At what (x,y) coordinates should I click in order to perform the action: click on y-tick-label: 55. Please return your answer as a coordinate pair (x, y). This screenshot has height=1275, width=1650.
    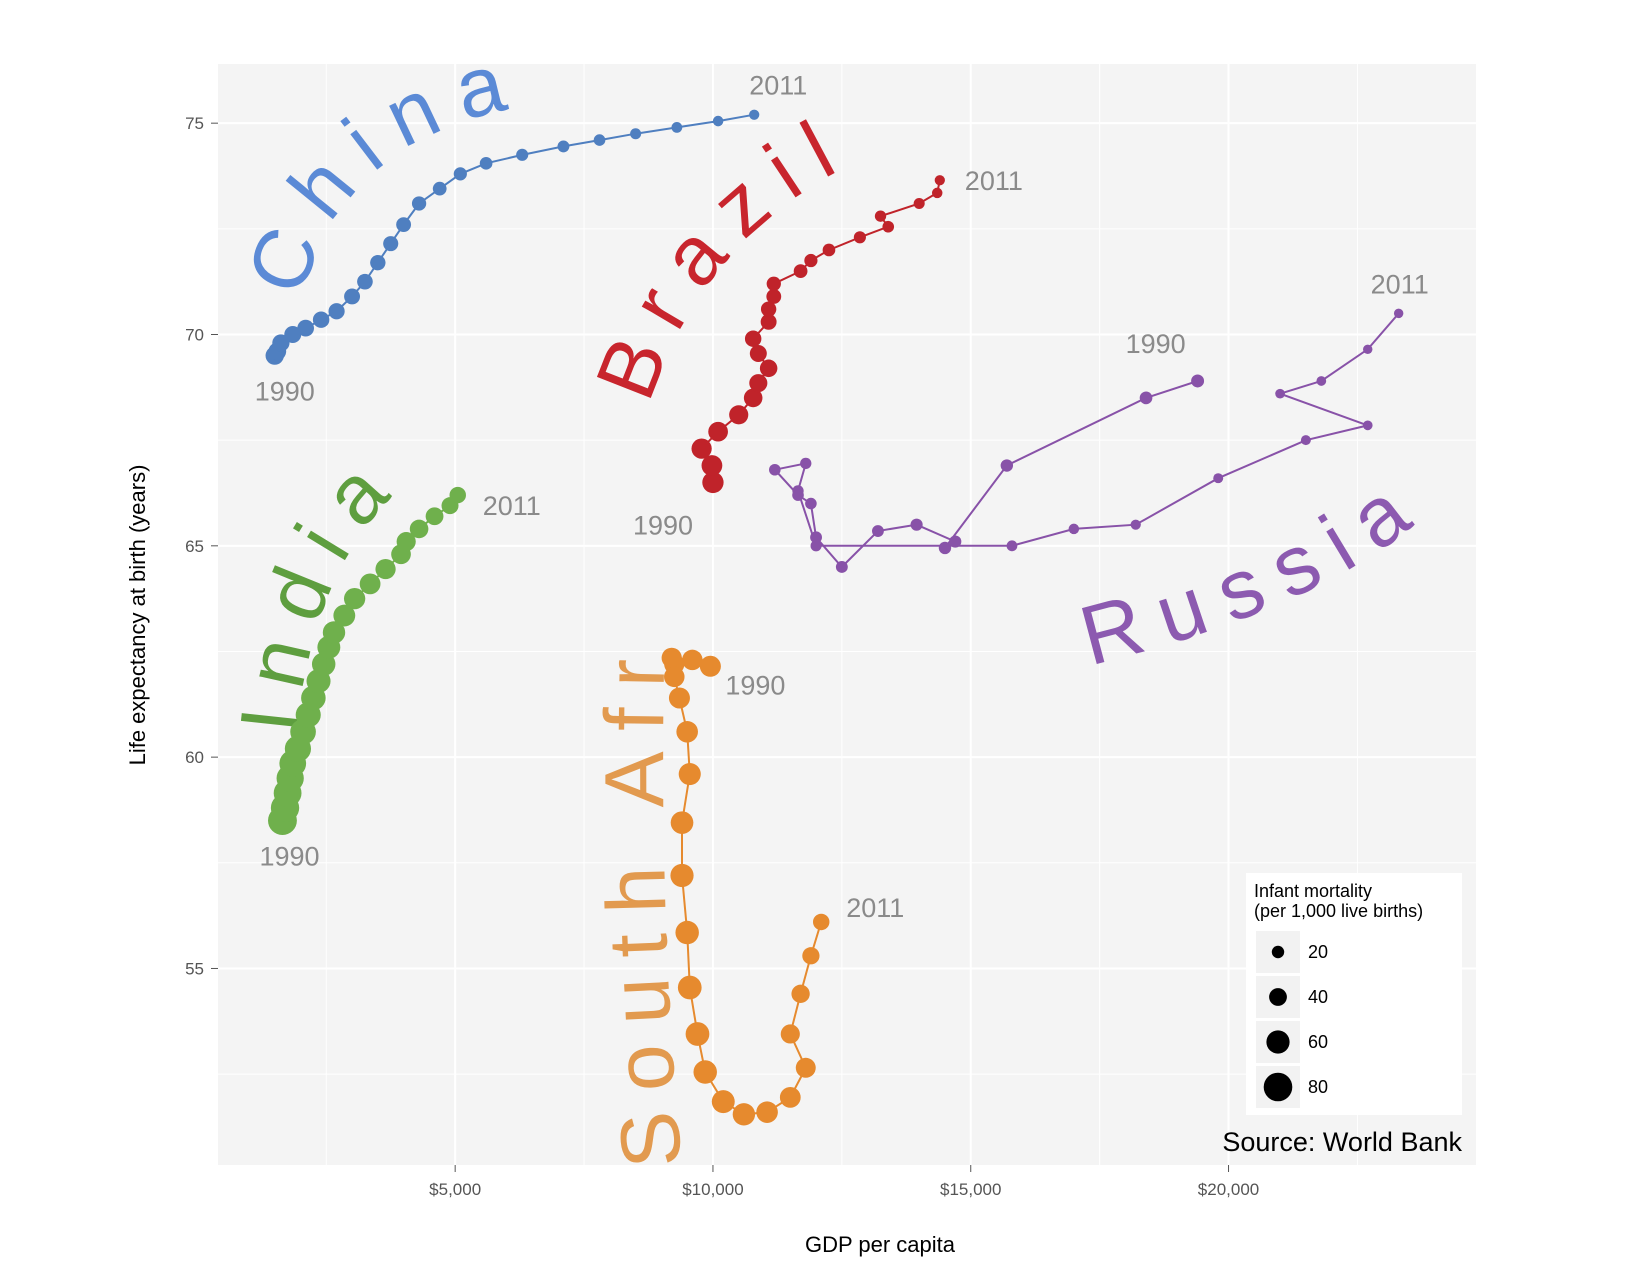
    Looking at the image, I should click on (194, 968).